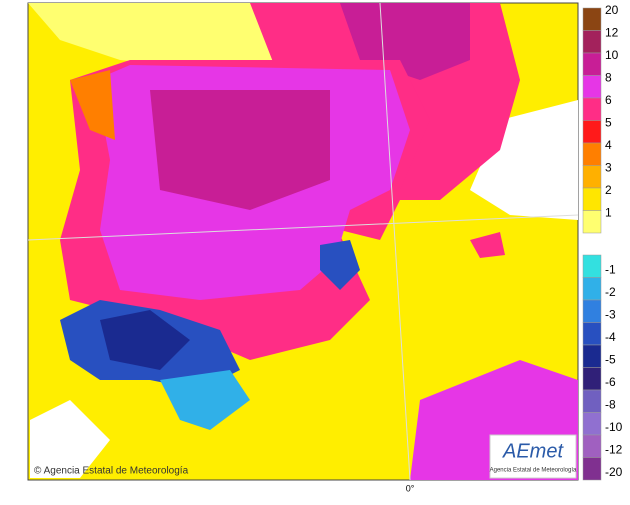 The width and height of the screenshot is (630, 505). What do you see at coordinates (610, 404) in the screenshot?
I see `legend-label: -8` at bounding box center [610, 404].